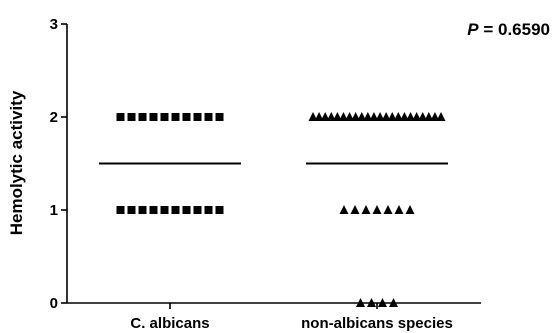 The height and width of the screenshot is (333, 555). I want to click on x-tick-label: non-albicans species, so click(377, 323).